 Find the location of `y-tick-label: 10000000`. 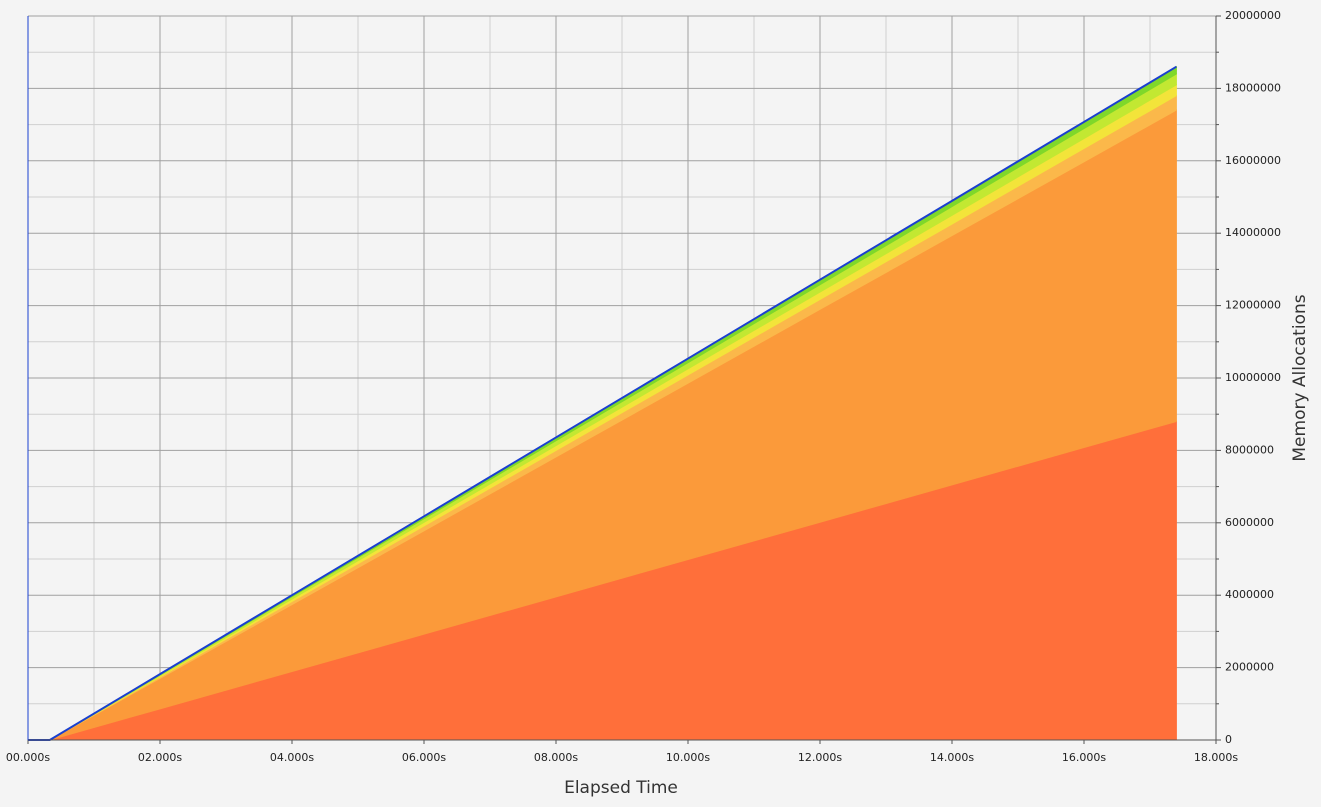

y-tick-label: 10000000 is located at coordinates (1253, 377).